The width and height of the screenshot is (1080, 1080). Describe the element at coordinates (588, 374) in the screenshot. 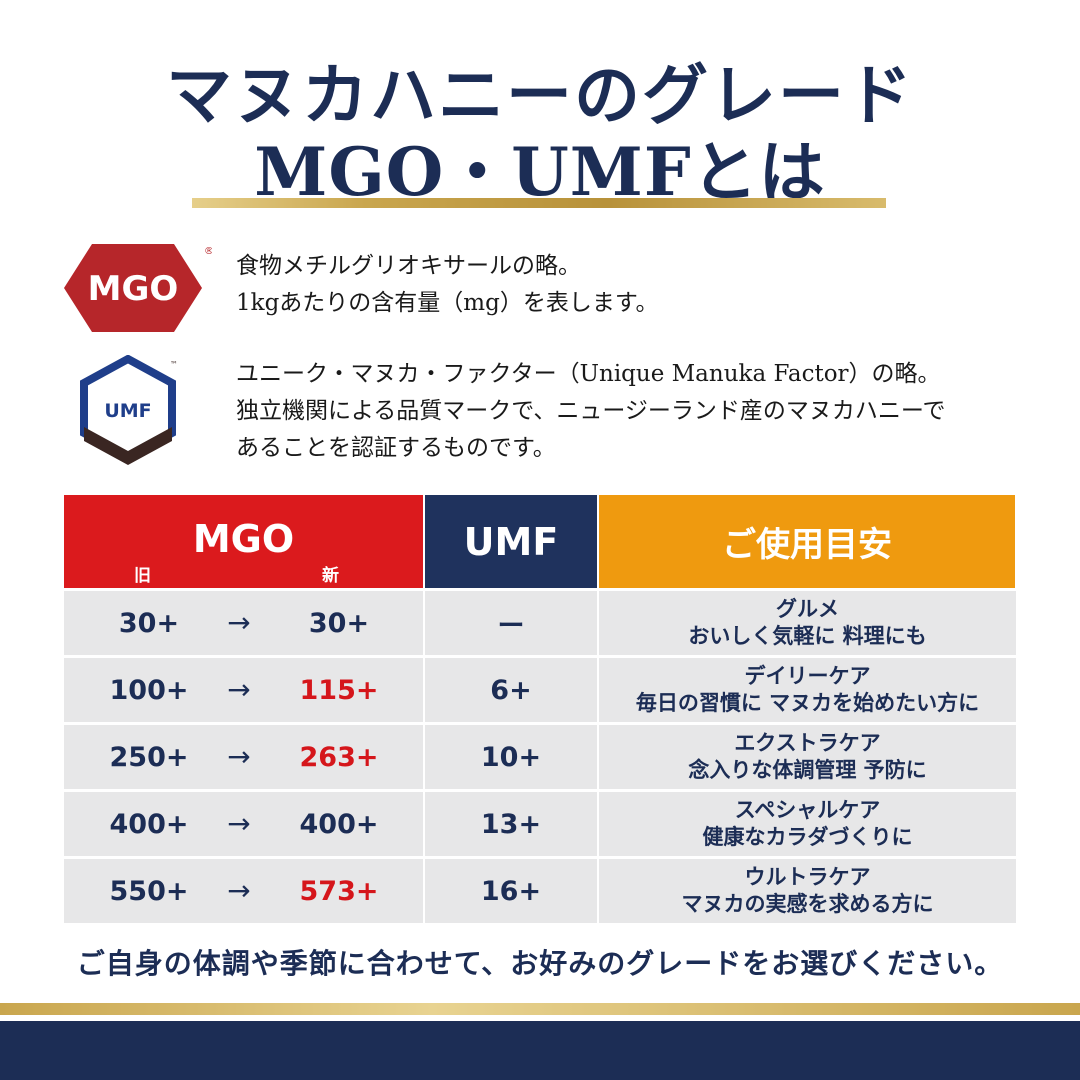

I see `umf-description-line-1: ユニーク・マヌカ・ファクター（Unique Manuka Factor）の略。` at that location.